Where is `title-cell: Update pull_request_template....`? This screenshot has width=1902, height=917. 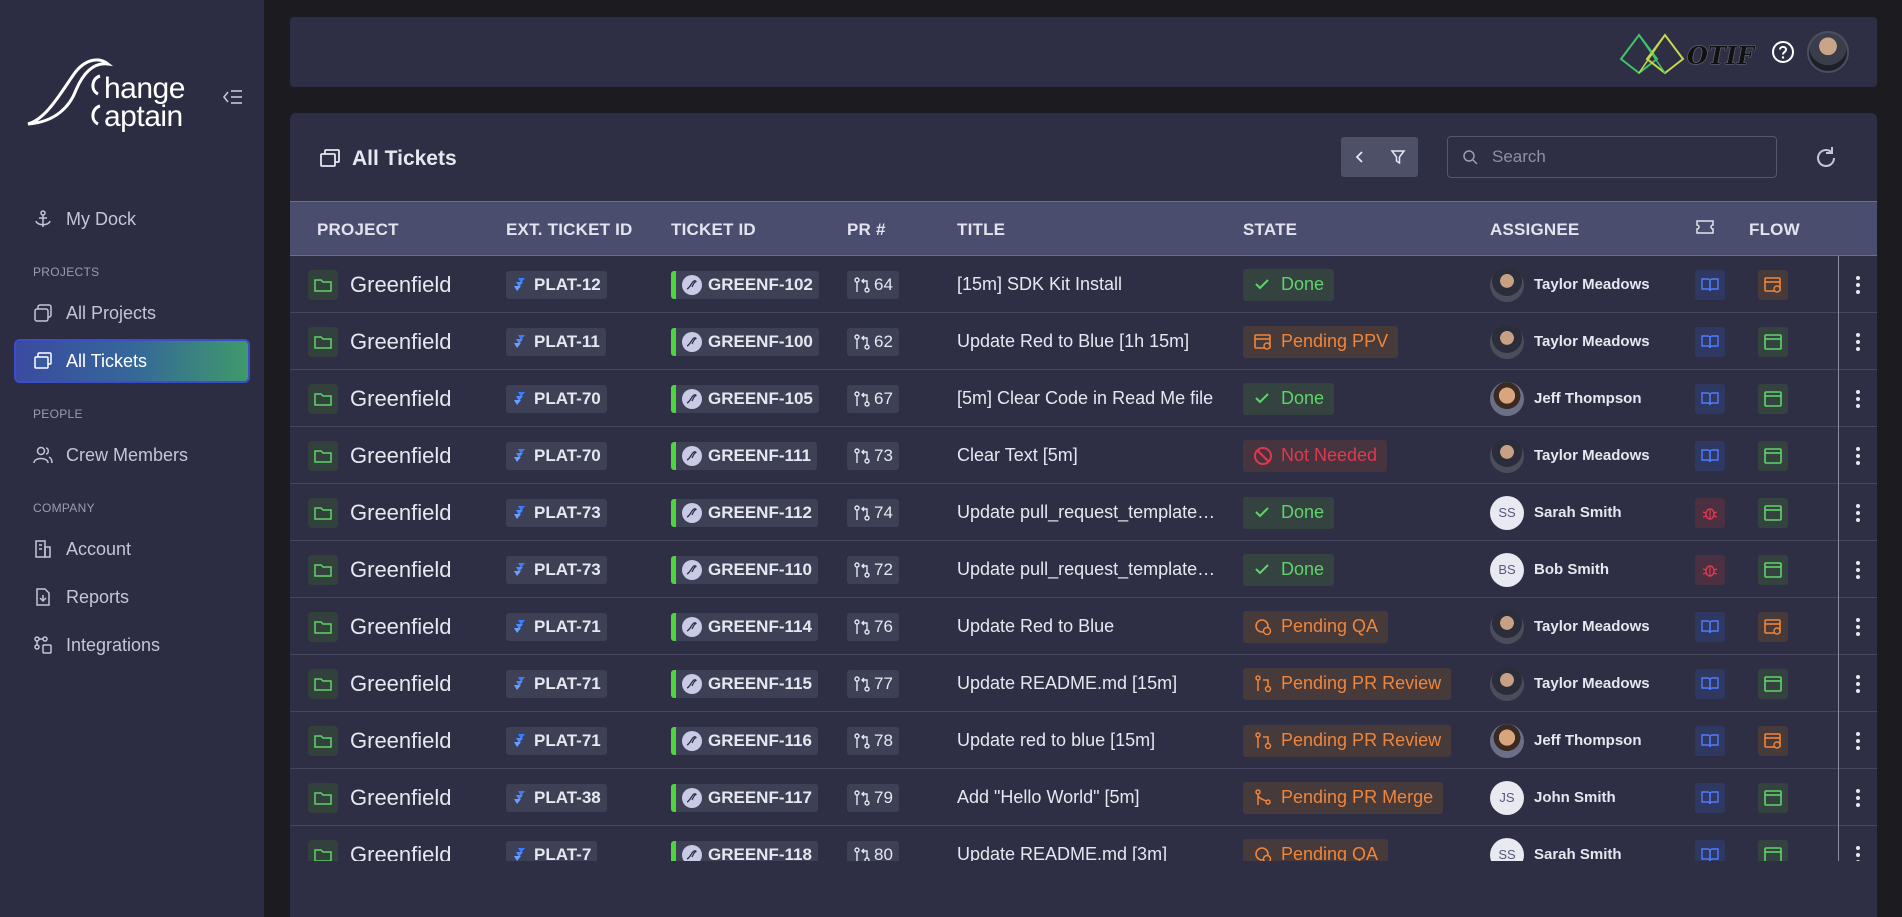
title-cell: Update pull_request_template.... is located at coordinates (1087, 512).